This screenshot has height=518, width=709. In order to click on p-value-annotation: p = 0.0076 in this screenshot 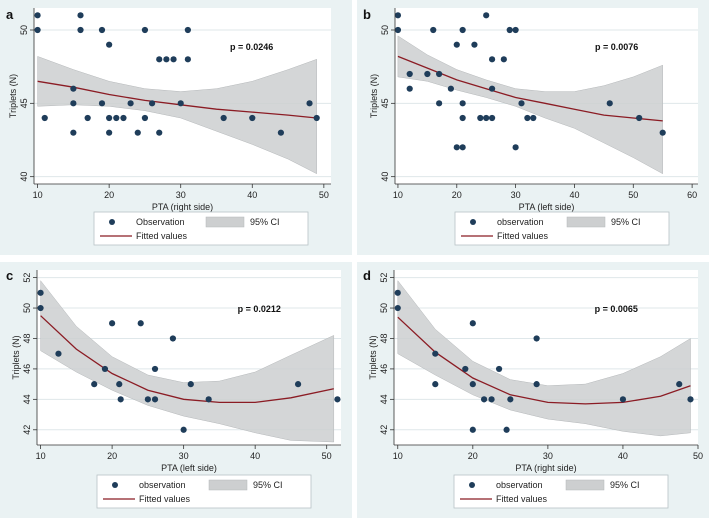, I will do `click(616, 47)`.